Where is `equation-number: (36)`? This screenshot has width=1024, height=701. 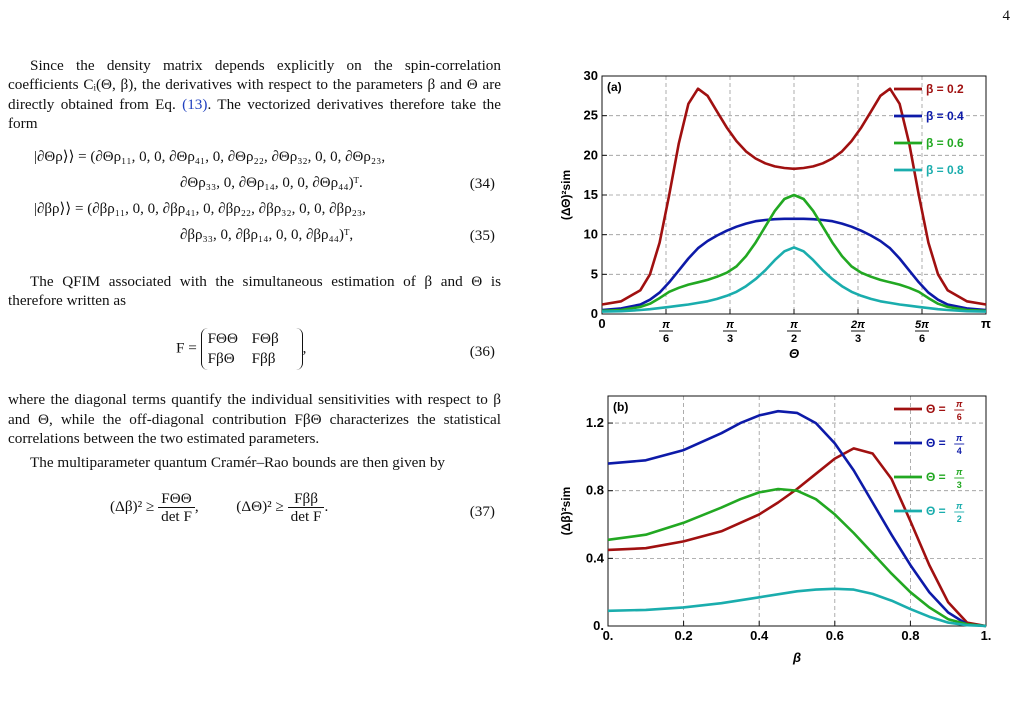 equation-number: (36) is located at coordinates (482, 352).